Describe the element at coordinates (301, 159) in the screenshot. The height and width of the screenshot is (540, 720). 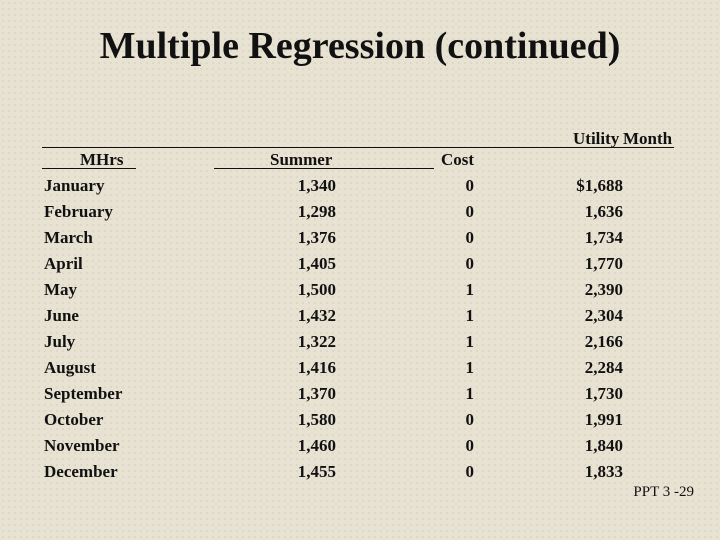
I see `header-text: Summer` at that location.